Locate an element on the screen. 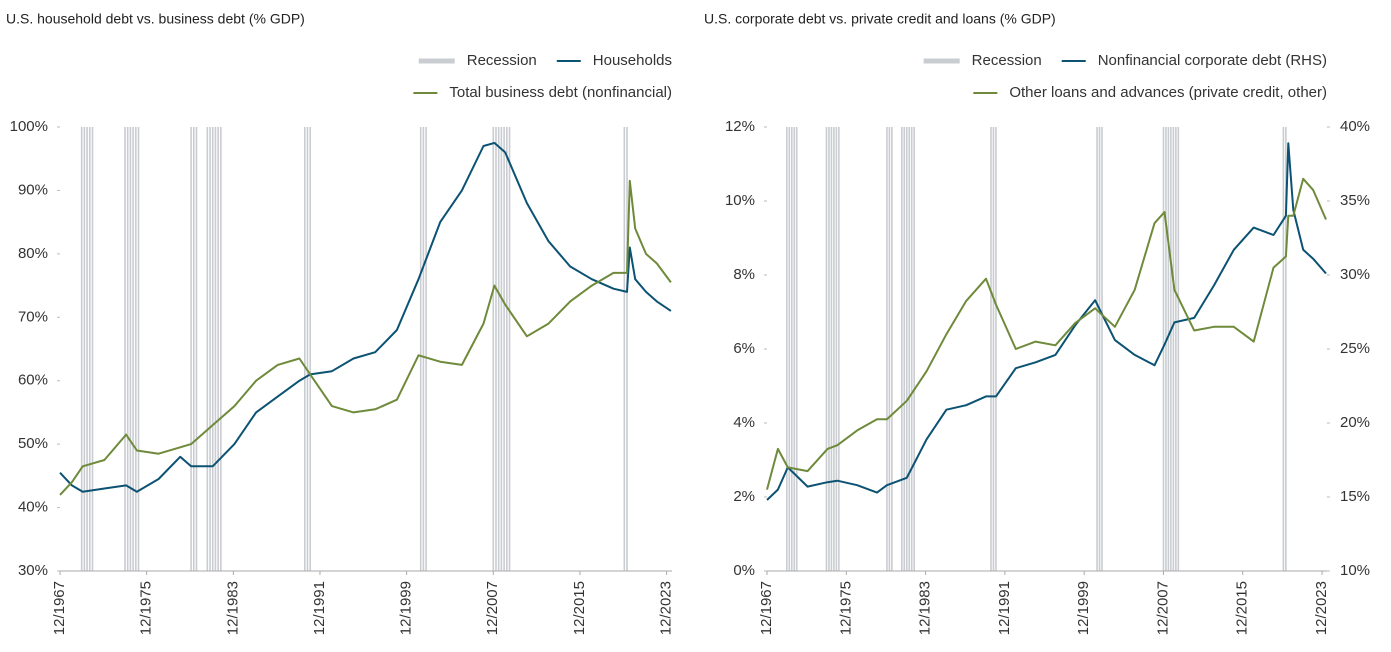  legend-label: Nonfinancial corporate debt (RHS) is located at coordinates (1212, 60).